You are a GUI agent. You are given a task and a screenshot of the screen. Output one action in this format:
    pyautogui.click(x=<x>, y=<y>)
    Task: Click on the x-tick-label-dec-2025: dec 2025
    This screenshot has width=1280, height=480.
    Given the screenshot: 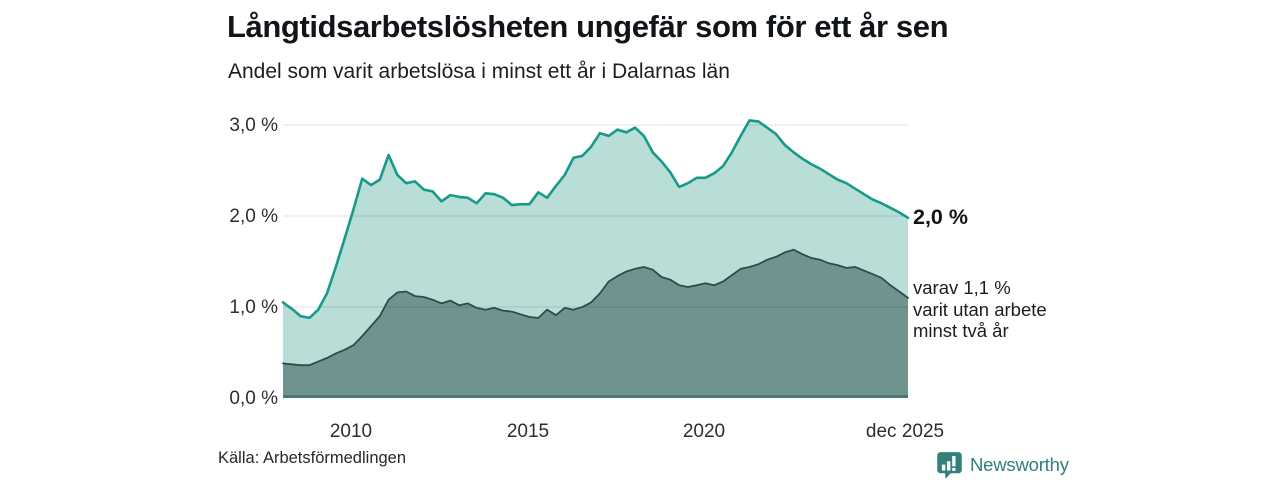 What is the action you would take?
    pyautogui.click(x=905, y=431)
    